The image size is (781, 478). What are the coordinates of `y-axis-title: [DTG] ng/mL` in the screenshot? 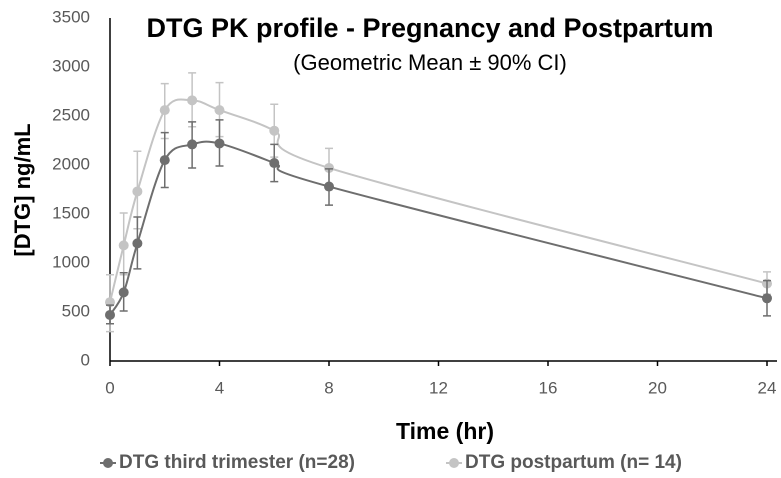 It's located at (22, 189).